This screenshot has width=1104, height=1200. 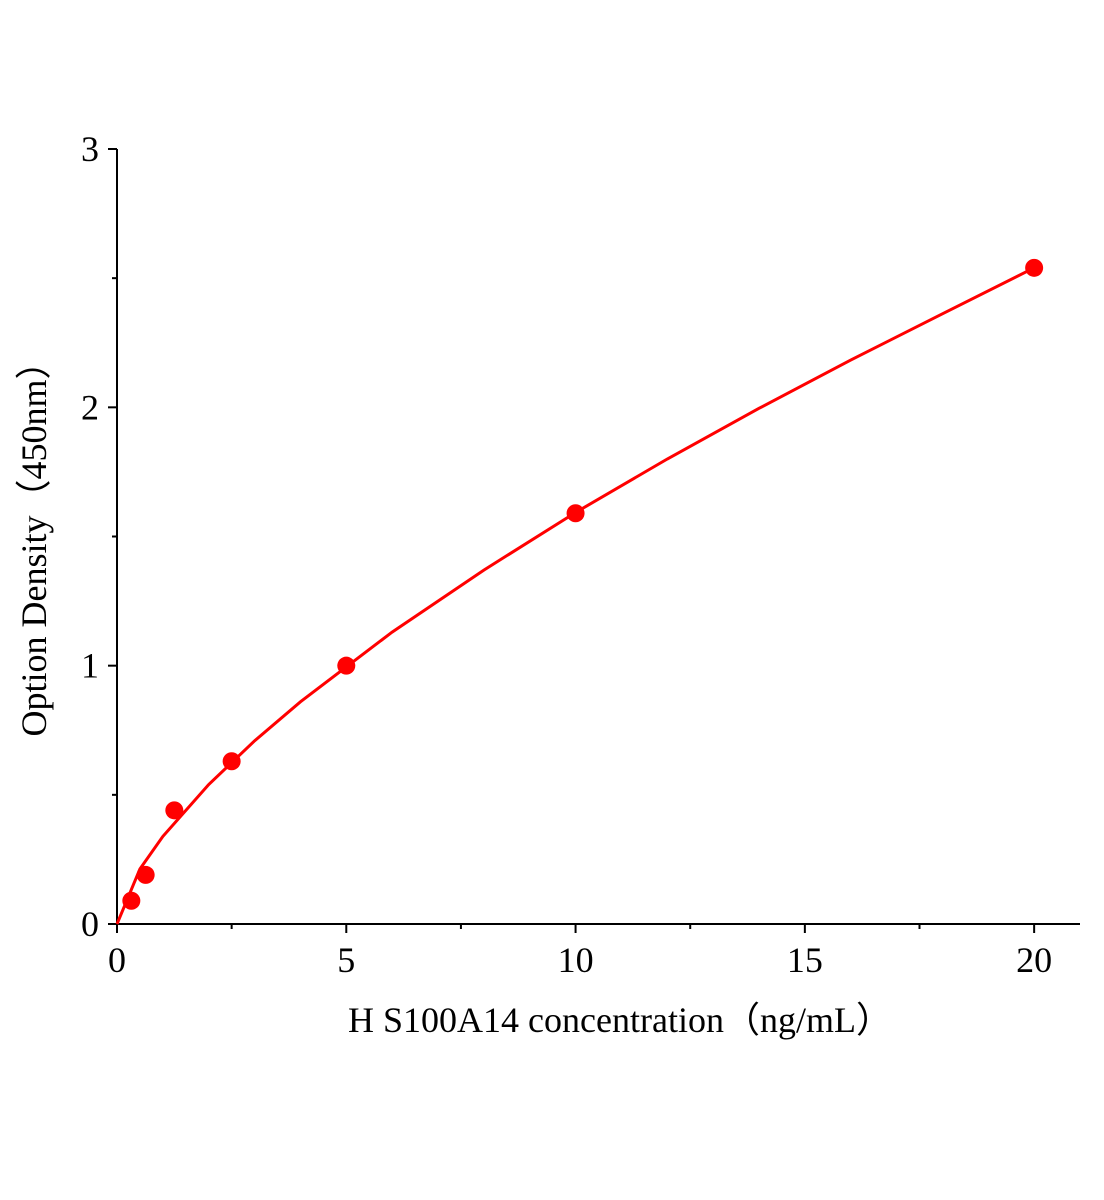 What do you see at coordinates (346, 960) in the screenshot?
I see `x-tick-label: 5` at bounding box center [346, 960].